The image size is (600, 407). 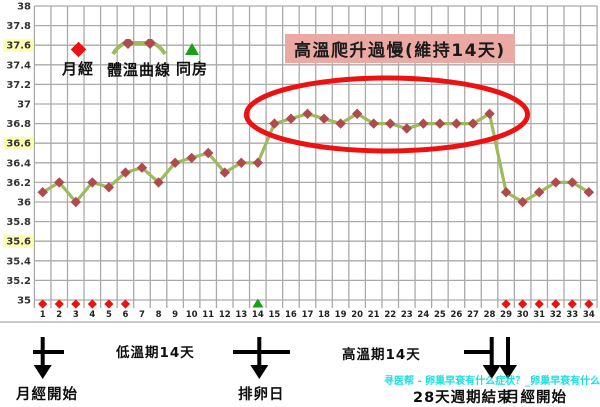 What do you see at coordinates (77, 69) in the screenshot?
I see `legend-label-menses: 月經` at bounding box center [77, 69].